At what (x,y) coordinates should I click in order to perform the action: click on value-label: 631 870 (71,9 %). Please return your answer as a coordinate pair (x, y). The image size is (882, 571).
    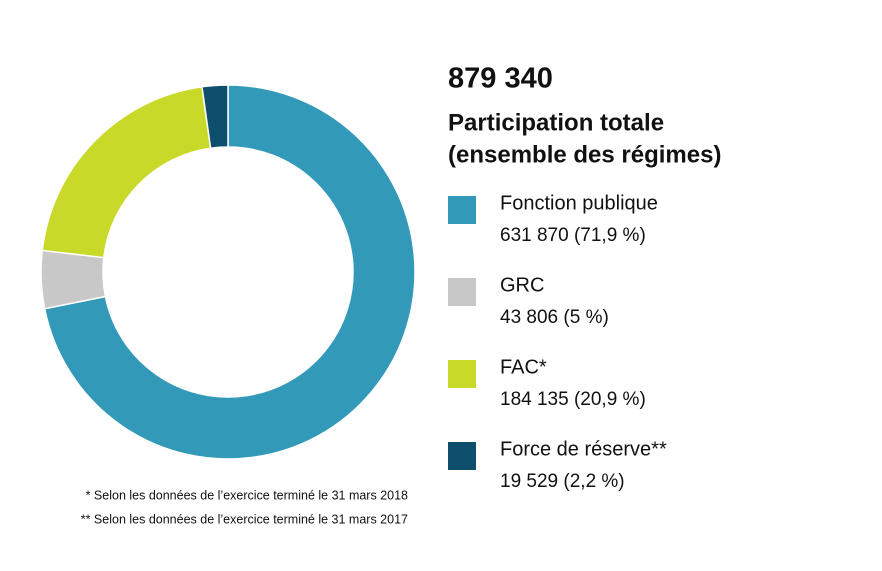
    Looking at the image, I should click on (573, 235).